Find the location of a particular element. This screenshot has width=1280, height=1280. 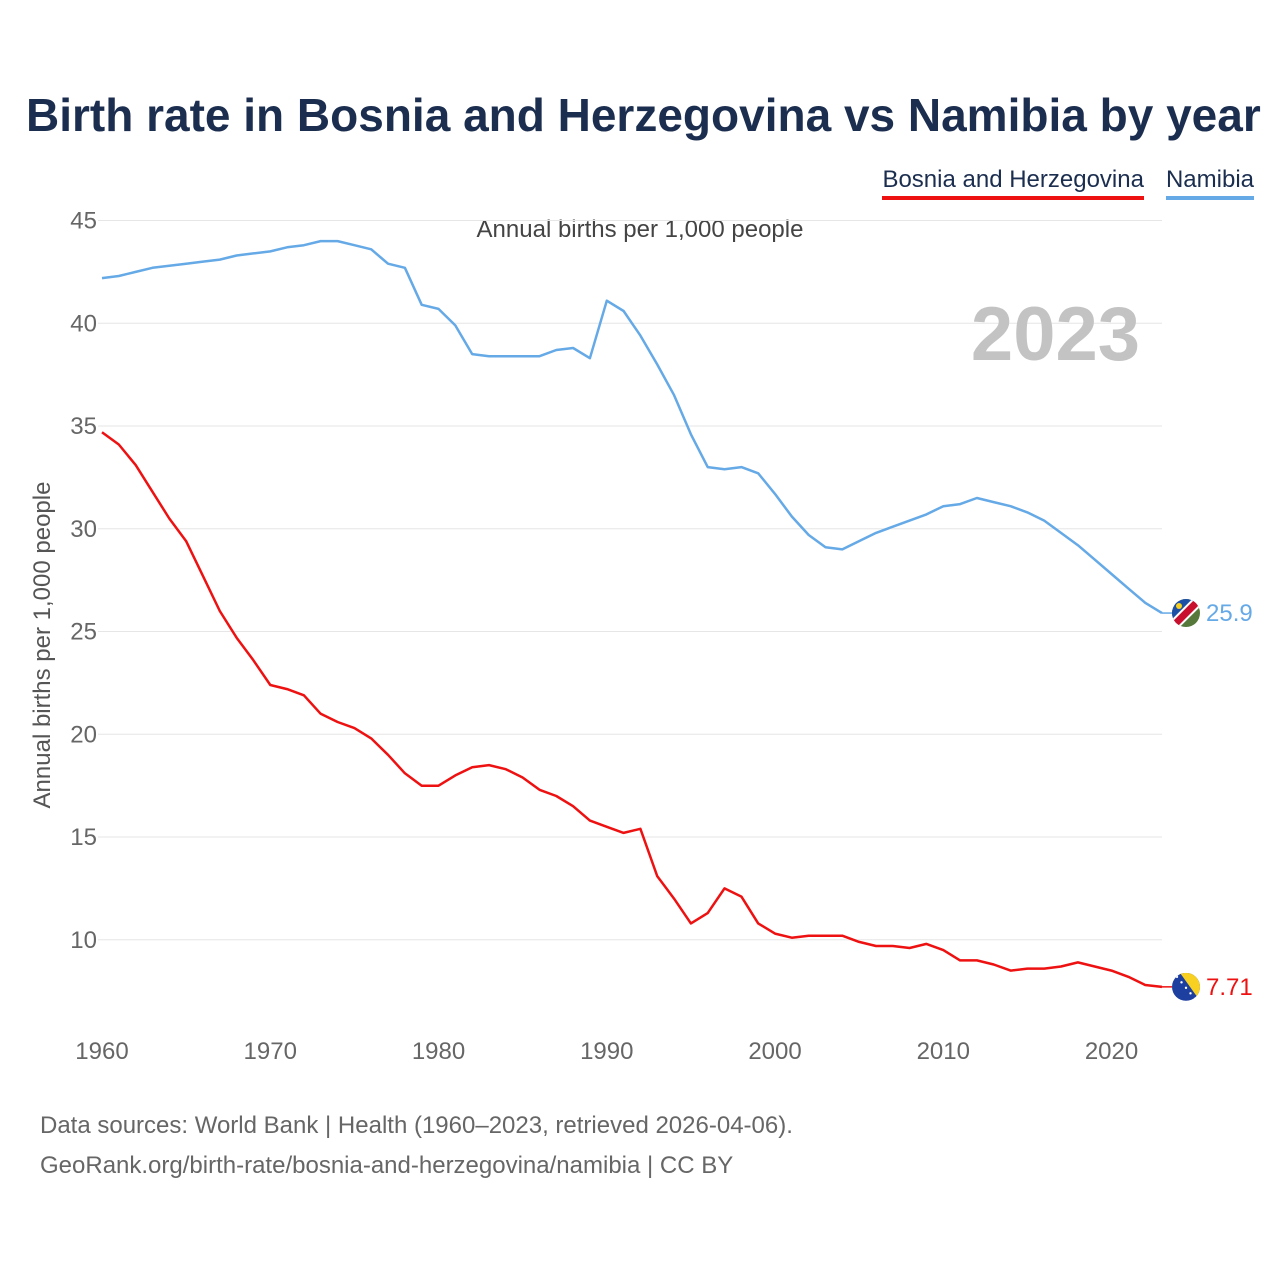

x-tick-label-2020: 2020 is located at coordinates (1111, 1051).